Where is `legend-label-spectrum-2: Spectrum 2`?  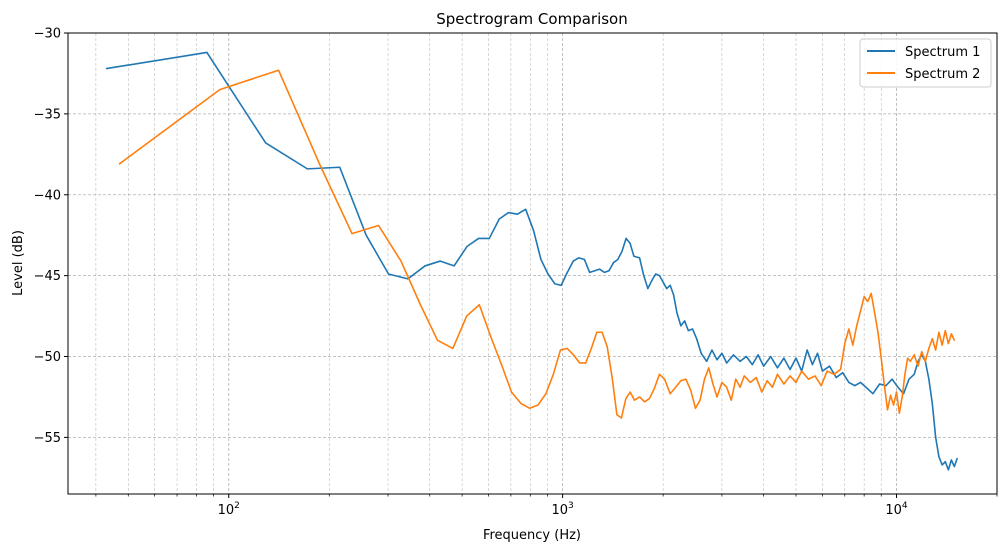 legend-label-spectrum-2: Spectrum 2 is located at coordinates (942, 74).